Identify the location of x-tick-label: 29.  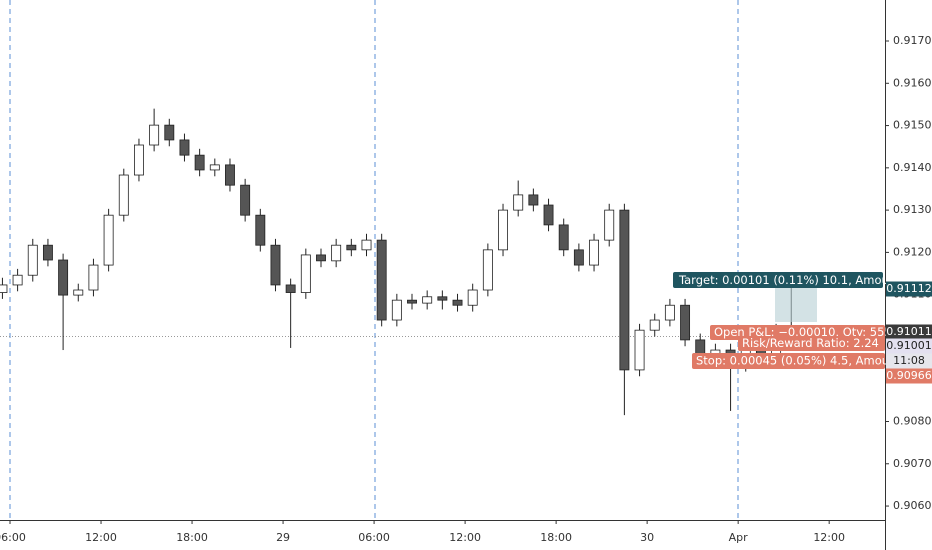
(283, 537).